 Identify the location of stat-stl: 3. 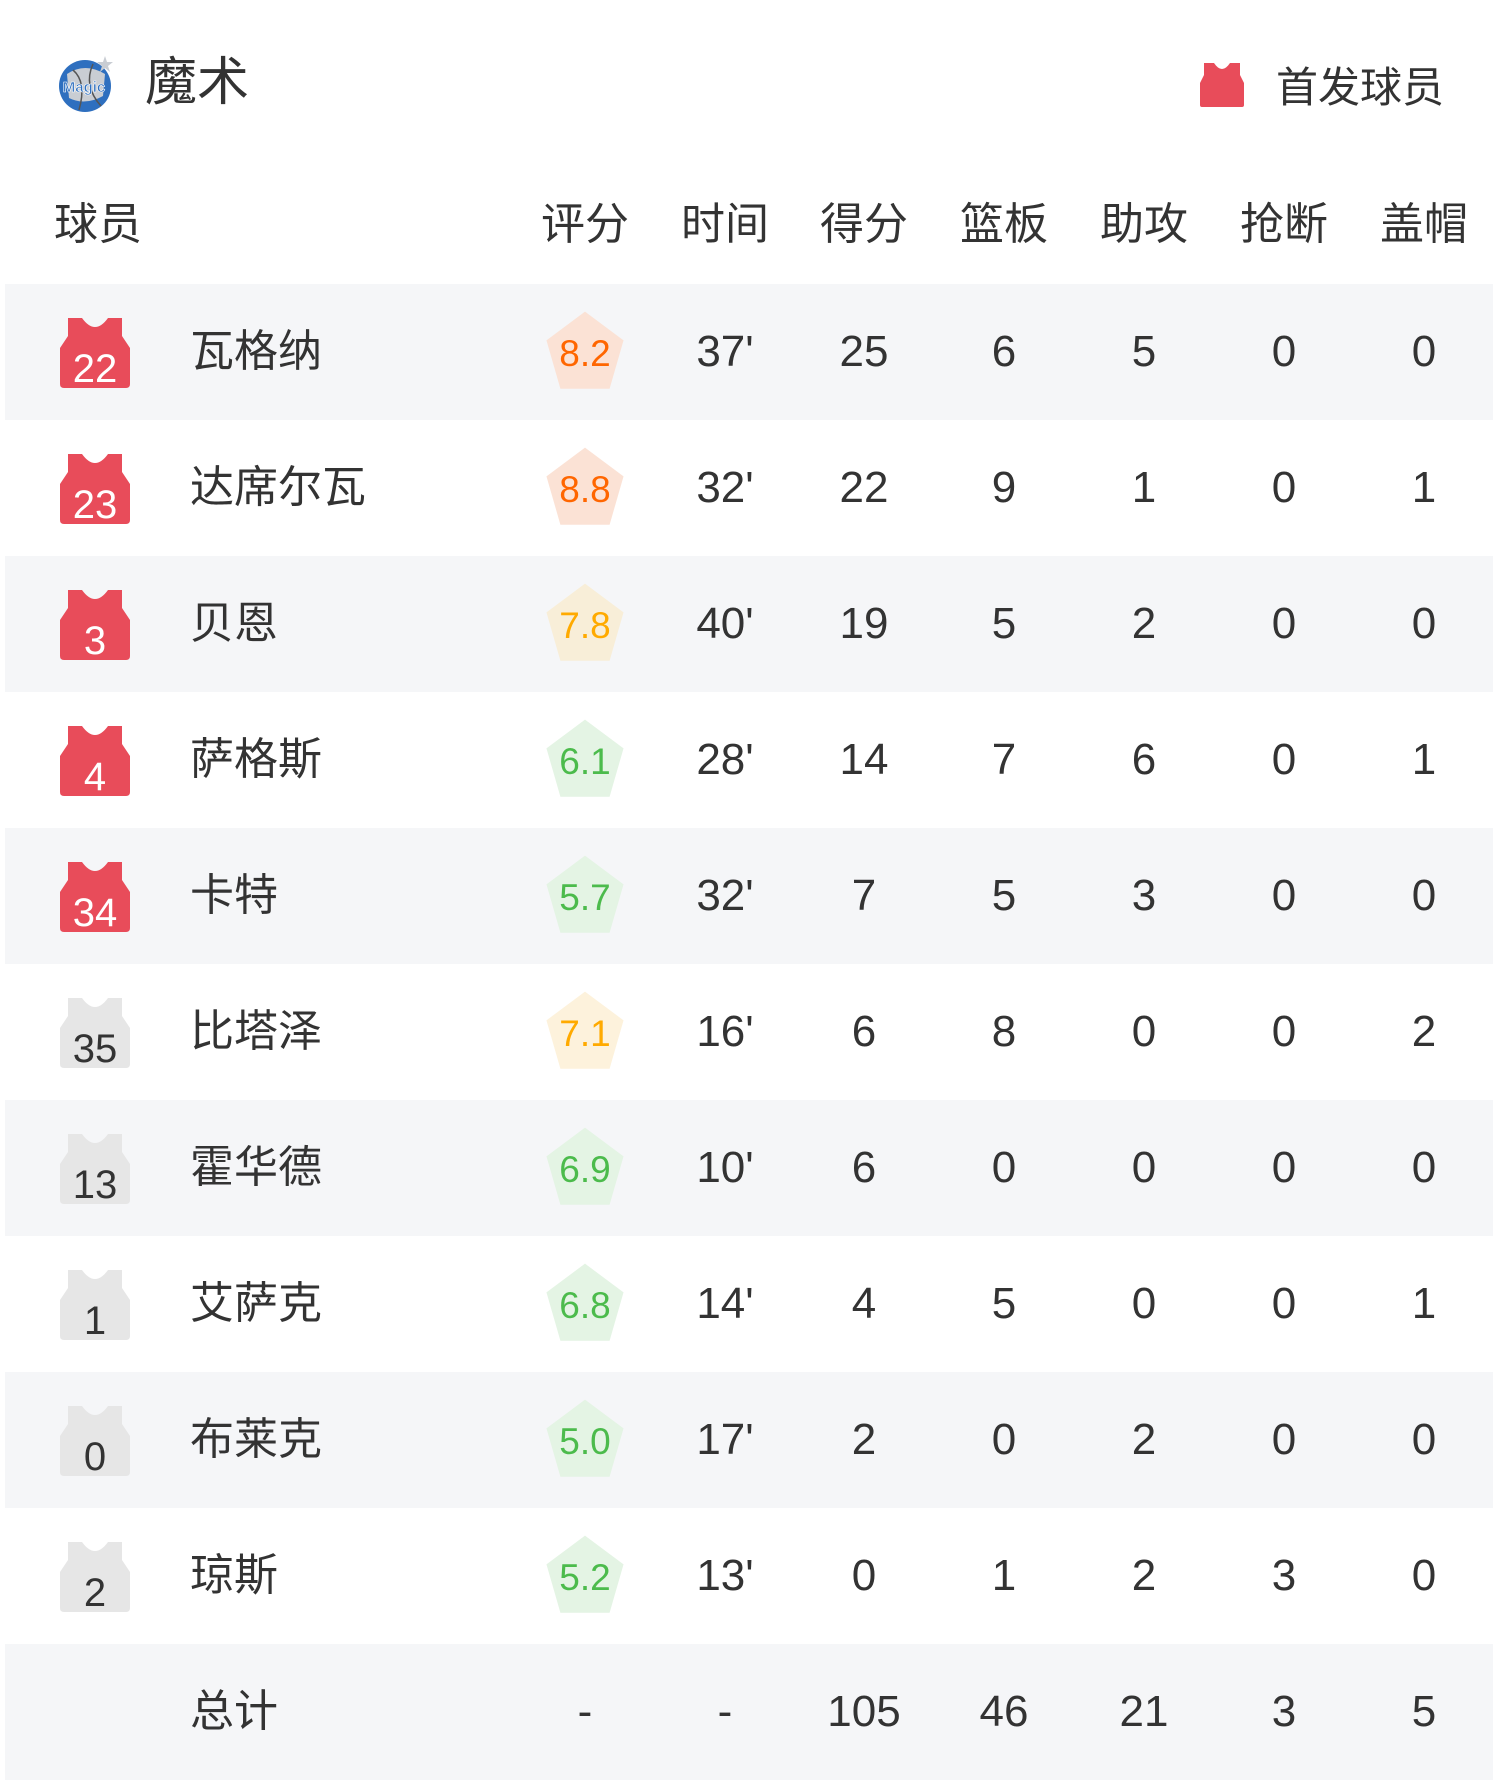
(1284, 1575).